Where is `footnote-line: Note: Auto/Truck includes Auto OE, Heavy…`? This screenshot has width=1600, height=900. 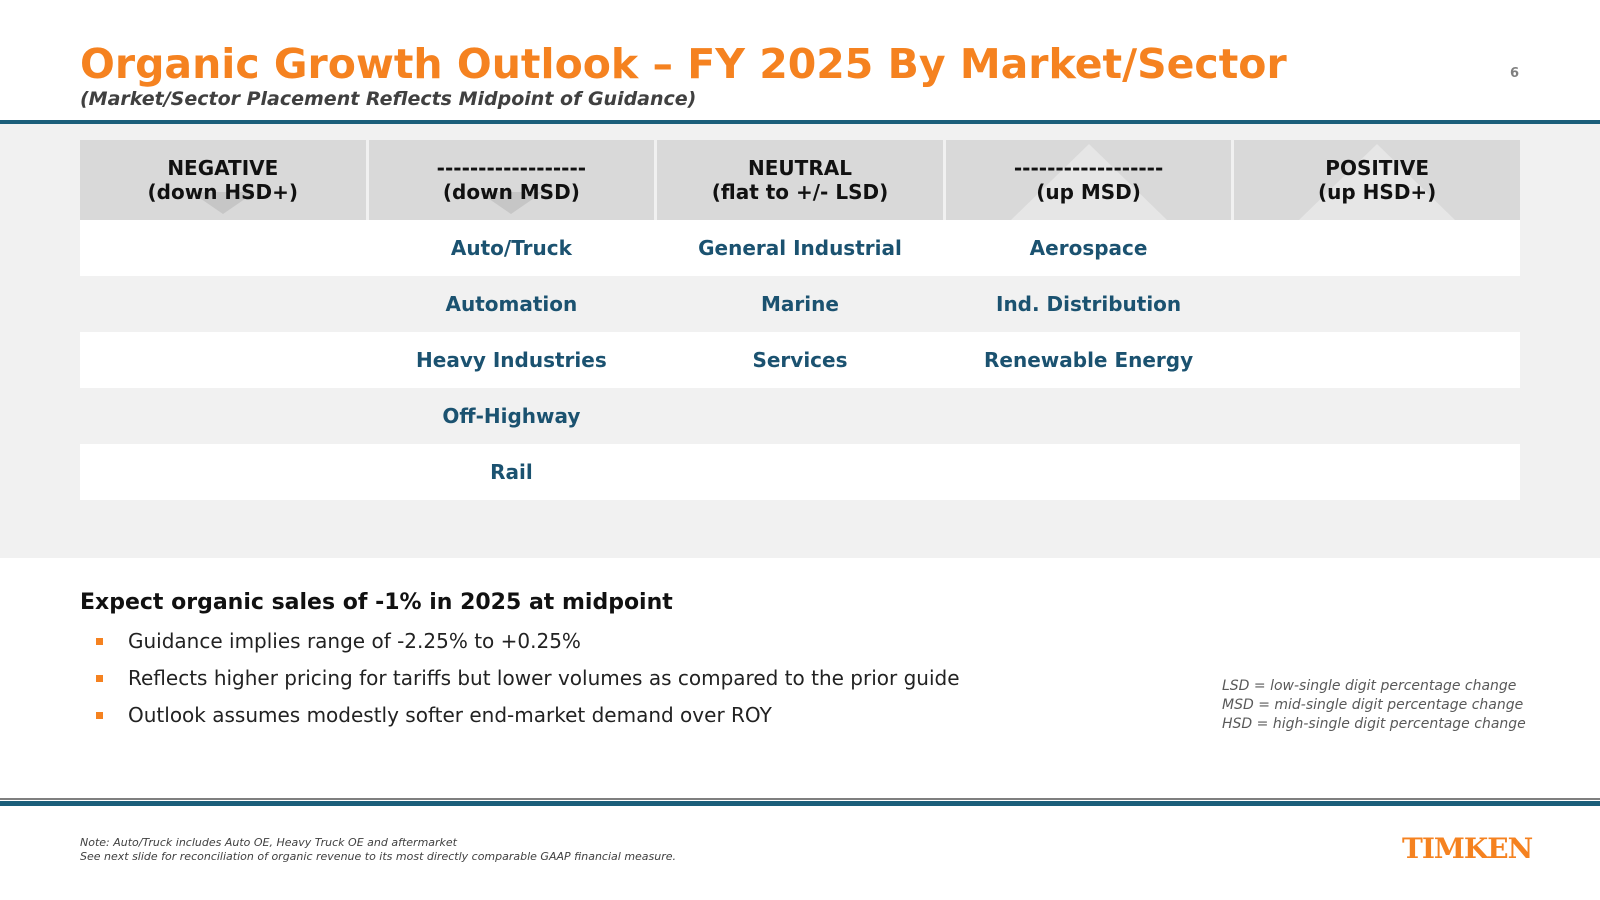 footnote-line: Note: Auto/Truck includes Auto OE, Heavy… is located at coordinates (268, 842).